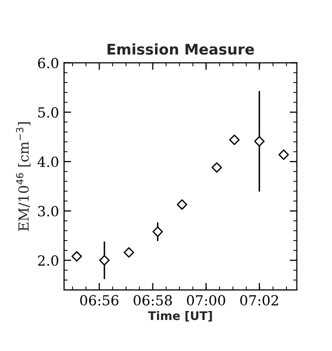  I want to click on y-tick-label: 6.0, so click(48, 63).